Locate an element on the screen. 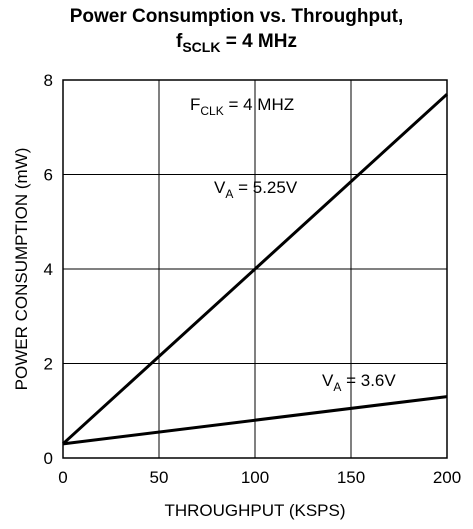 Image resolution: width=473 pixels, height=529 pixels. x-tick-label: 50 is located at coordinates (159, 477).